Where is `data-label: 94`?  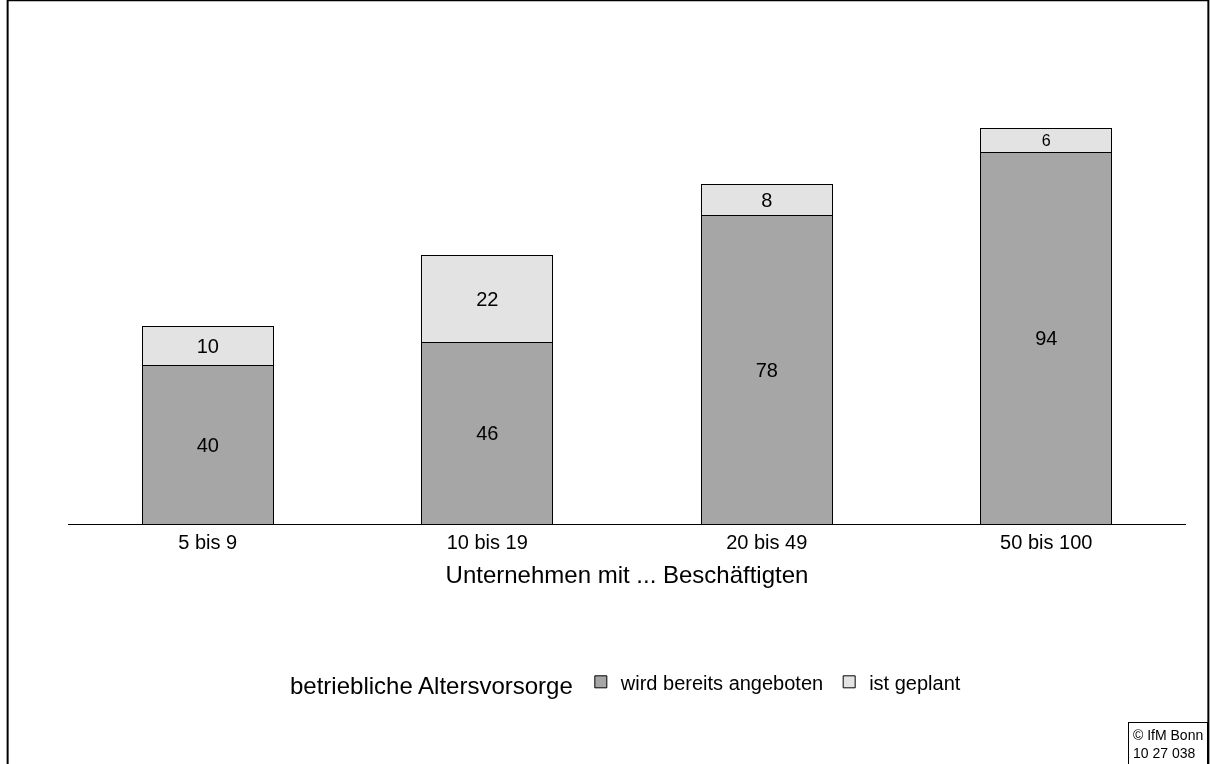 data-label: 94 is located at coordinates (1046, 338).